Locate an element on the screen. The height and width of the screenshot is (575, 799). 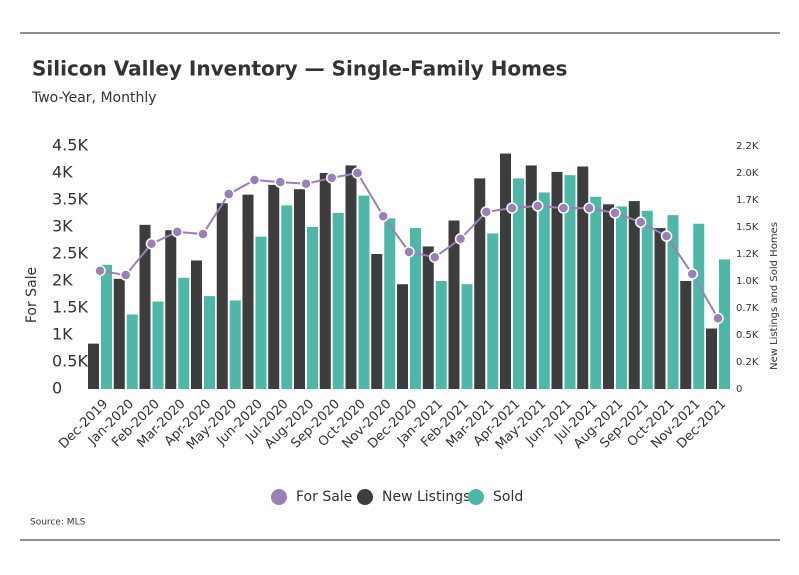
y2-tick-label: 1.0K is located at coordinates (747, 281).